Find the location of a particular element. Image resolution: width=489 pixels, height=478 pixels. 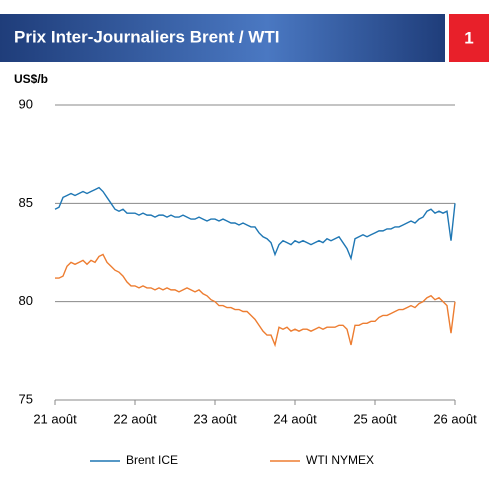

chart-title: Prix Inter-Journaliers Brent / WTI is located at coordinates (146, 36).